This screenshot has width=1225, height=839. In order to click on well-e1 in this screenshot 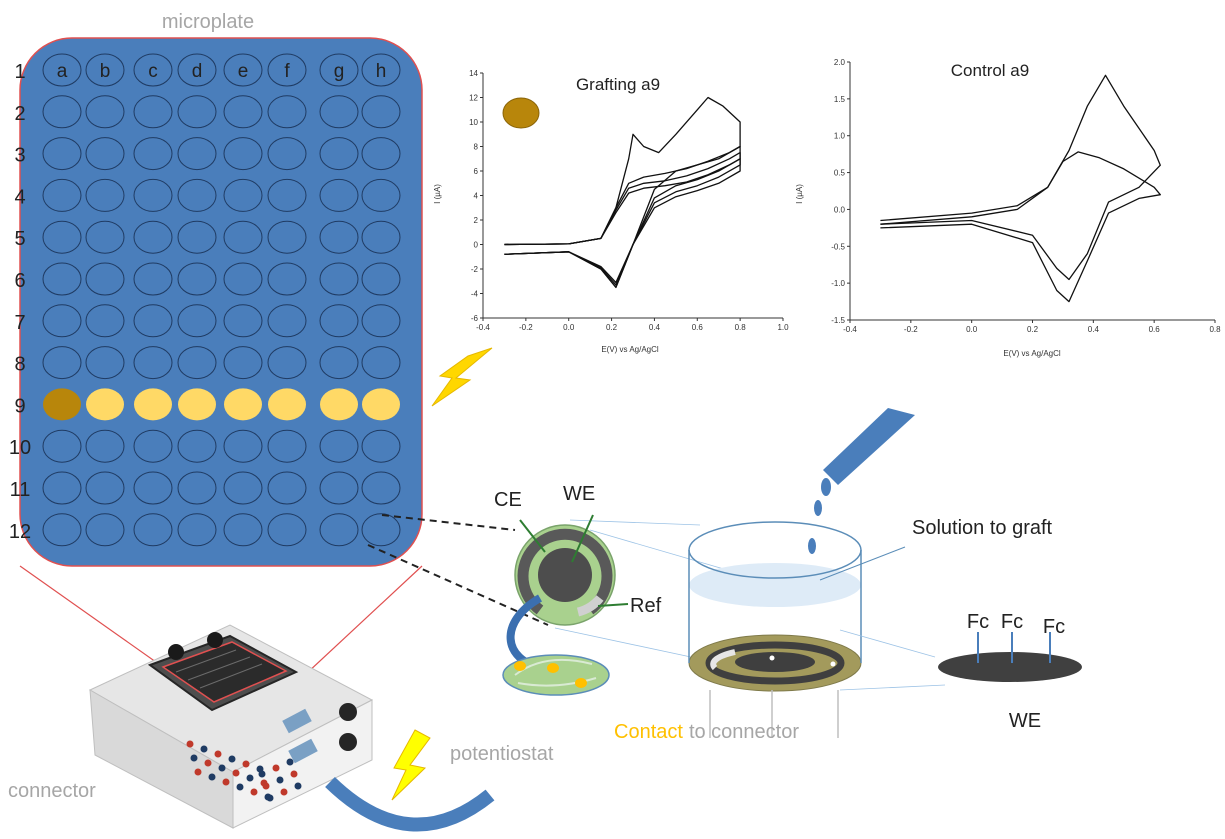, I will do `click(243, 70)`.